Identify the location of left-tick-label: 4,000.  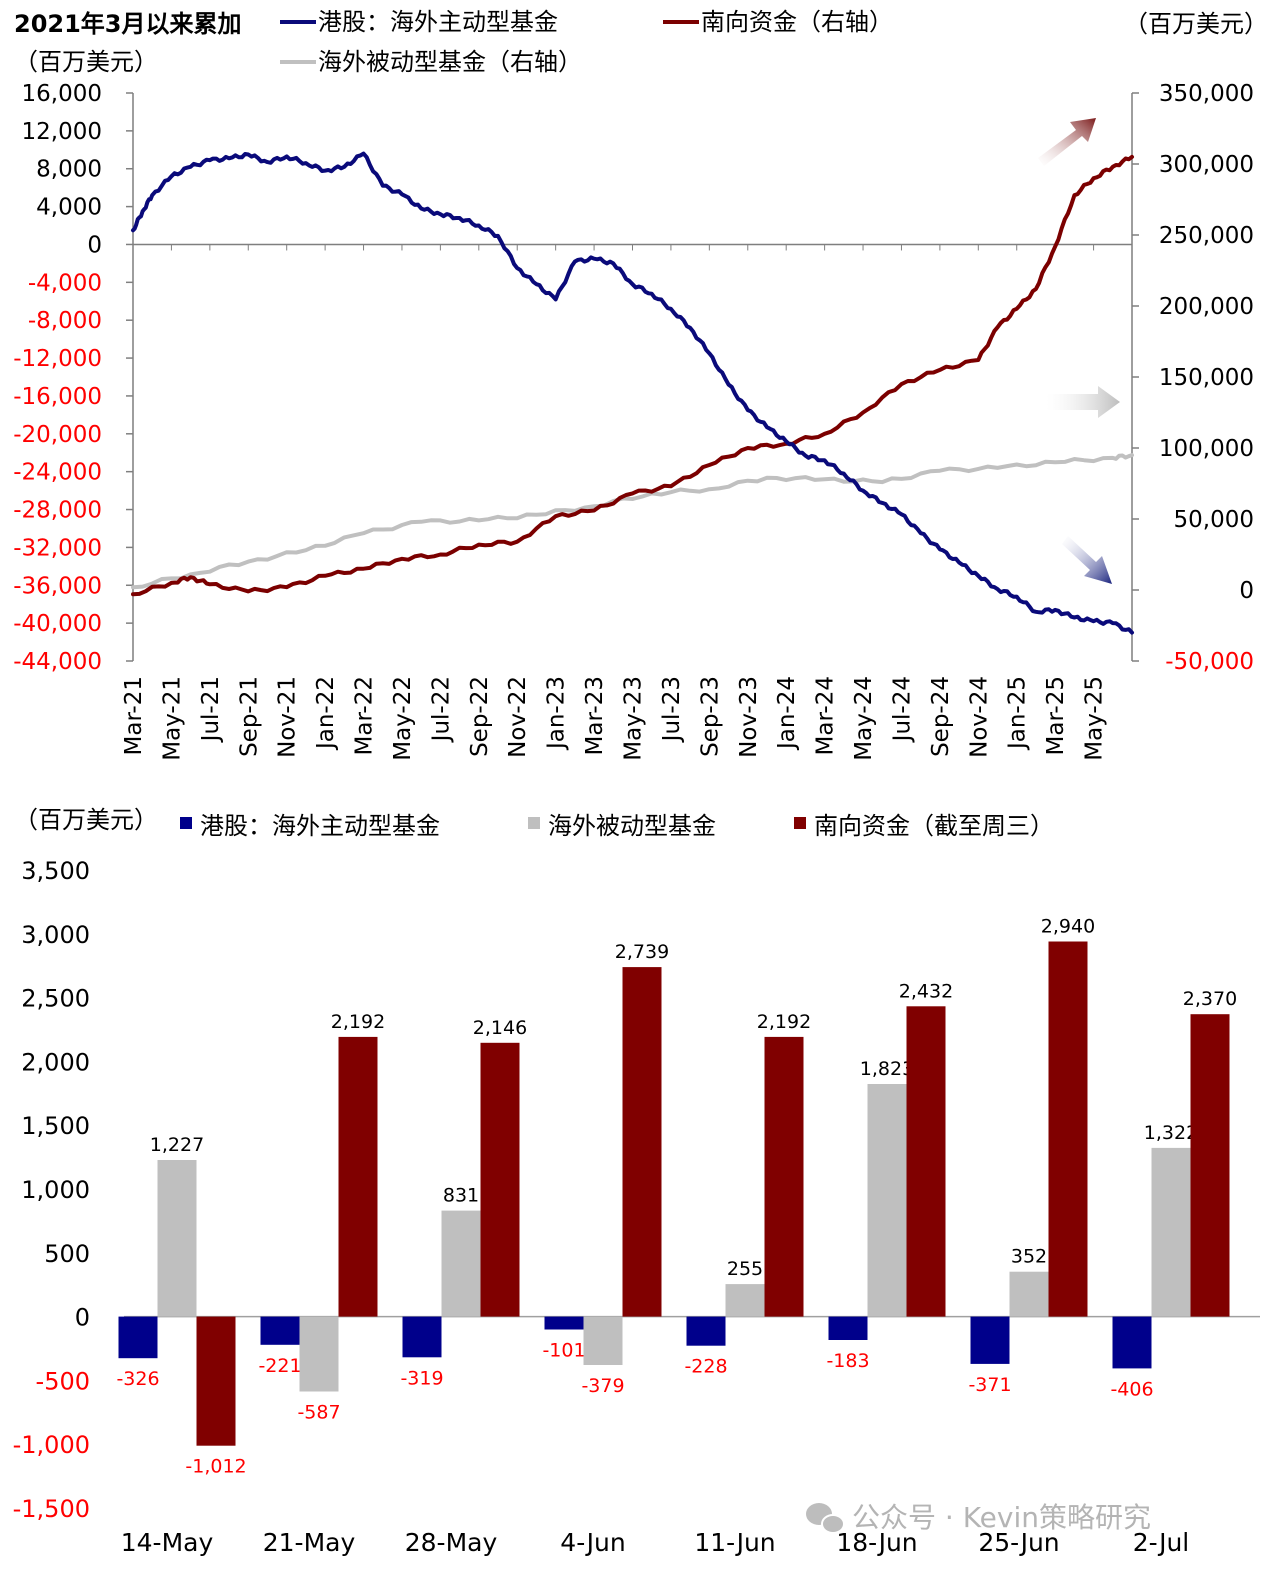
(69, 208).